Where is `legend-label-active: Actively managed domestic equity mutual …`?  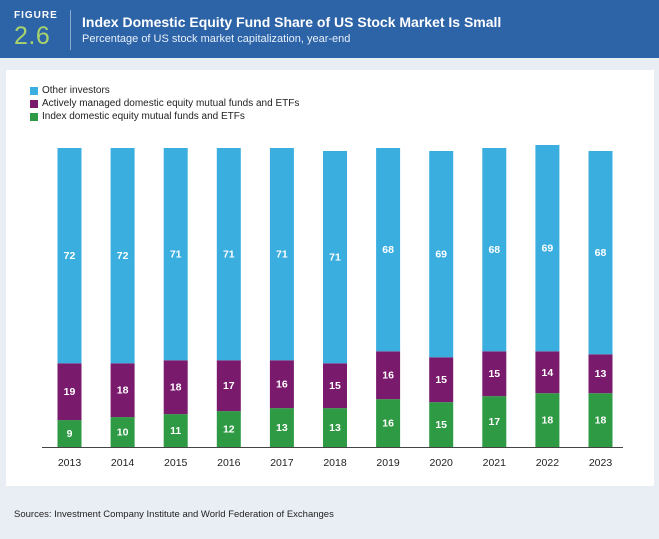
legend-label-active: Actively managed domestic equity mutual … is located at coordinates (171, 103).